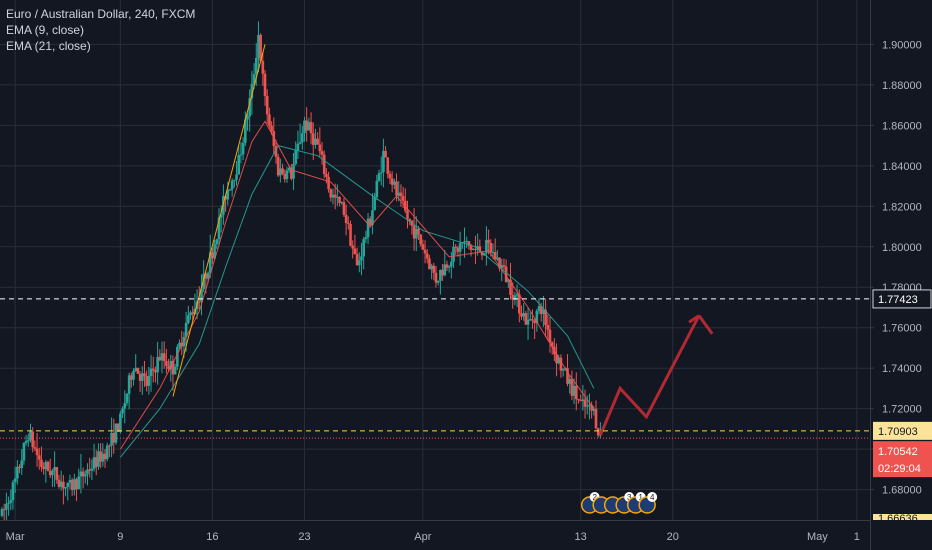 Image resolution: width=932 pixels, height=550 pixels. What do you see at coordinates (304, 537) in the screenshot?
I see `time-tick-label: 23` at bounding box center [304, 537].